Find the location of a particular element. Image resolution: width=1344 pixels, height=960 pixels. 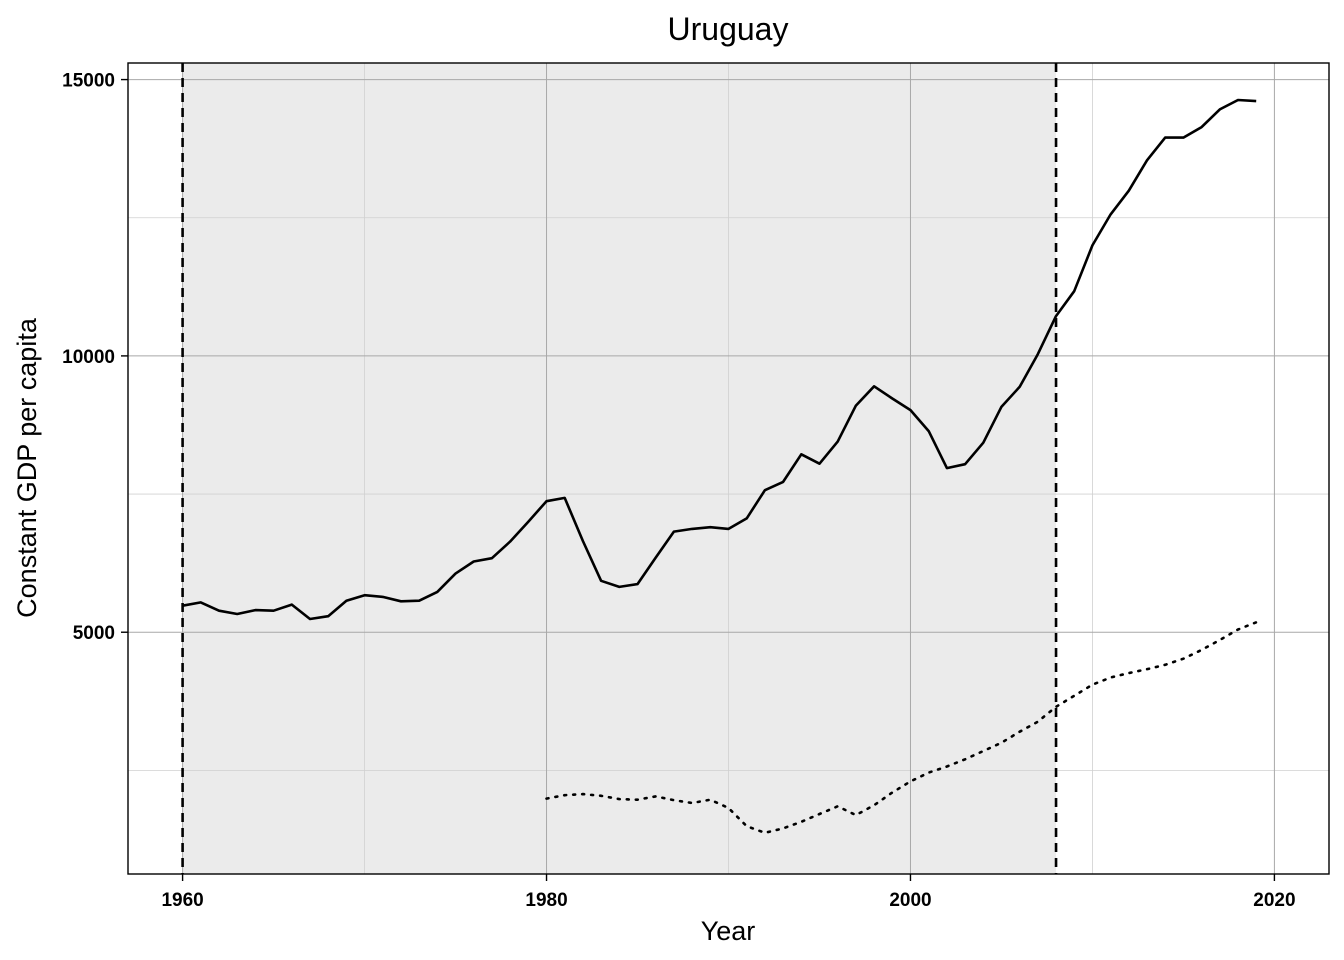

y-tick-label: 5000 is located at coordinates (94, 633).